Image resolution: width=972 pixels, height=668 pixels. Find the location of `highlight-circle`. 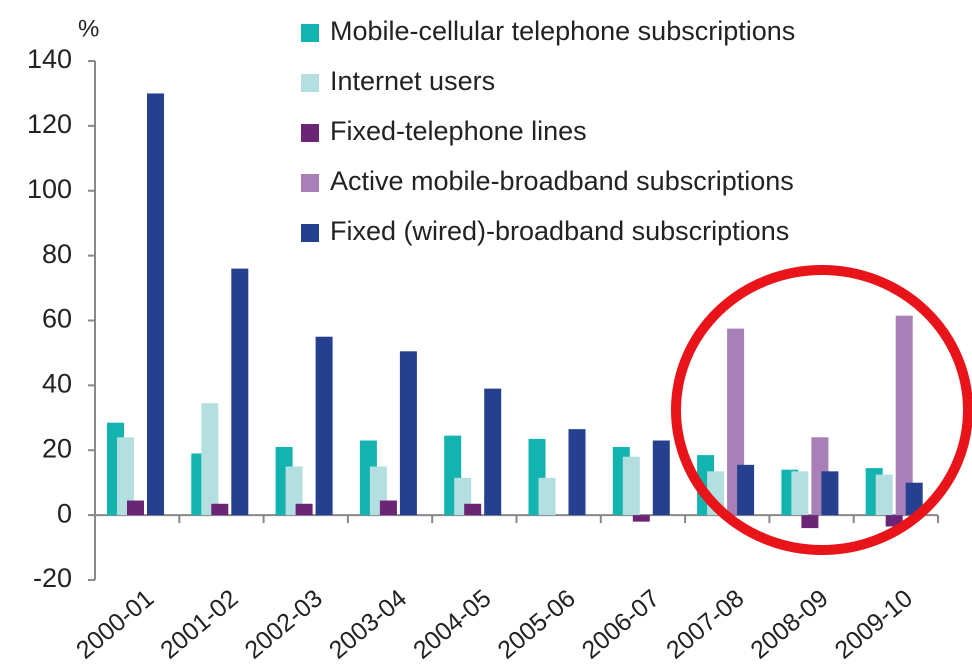

highlight-circle is located at coordinates (821, 410).